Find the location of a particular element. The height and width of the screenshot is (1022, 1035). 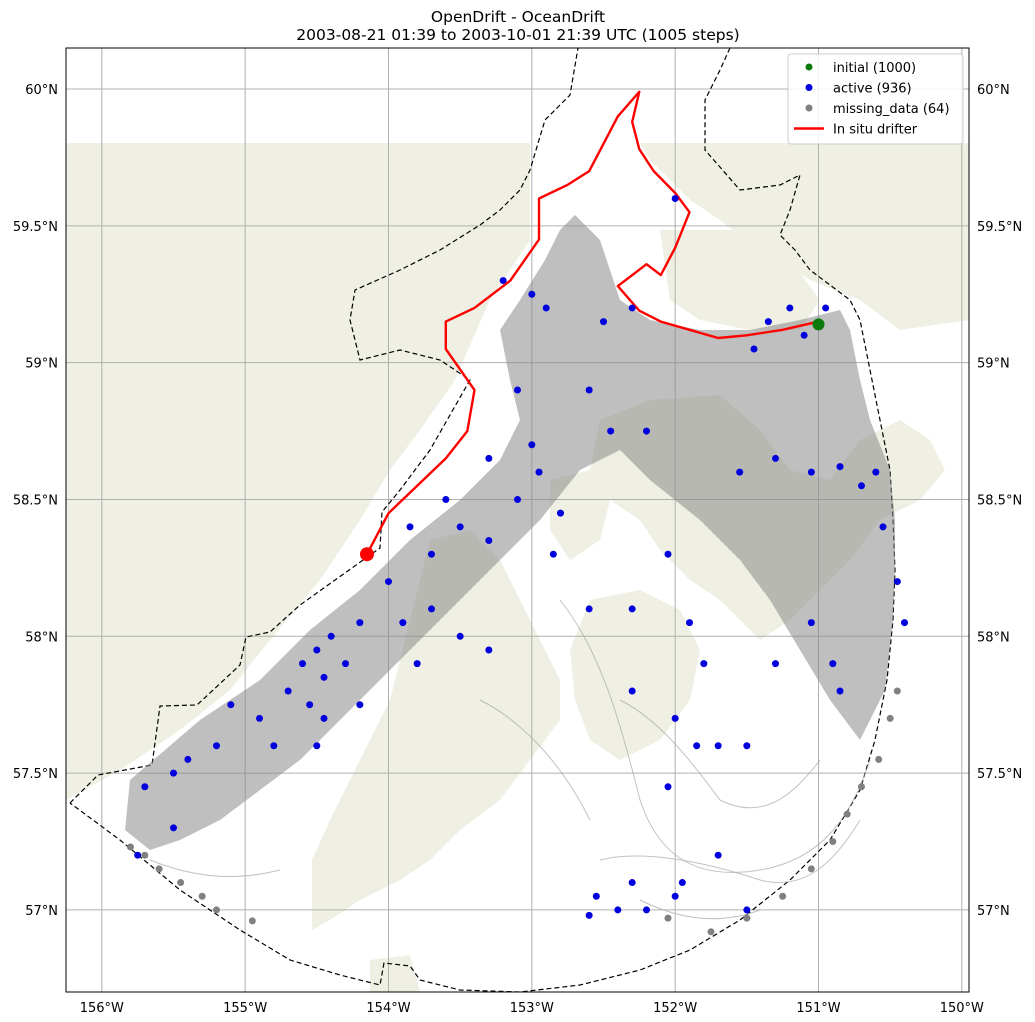

drifter-end-point is located at coordinates (367, 554).